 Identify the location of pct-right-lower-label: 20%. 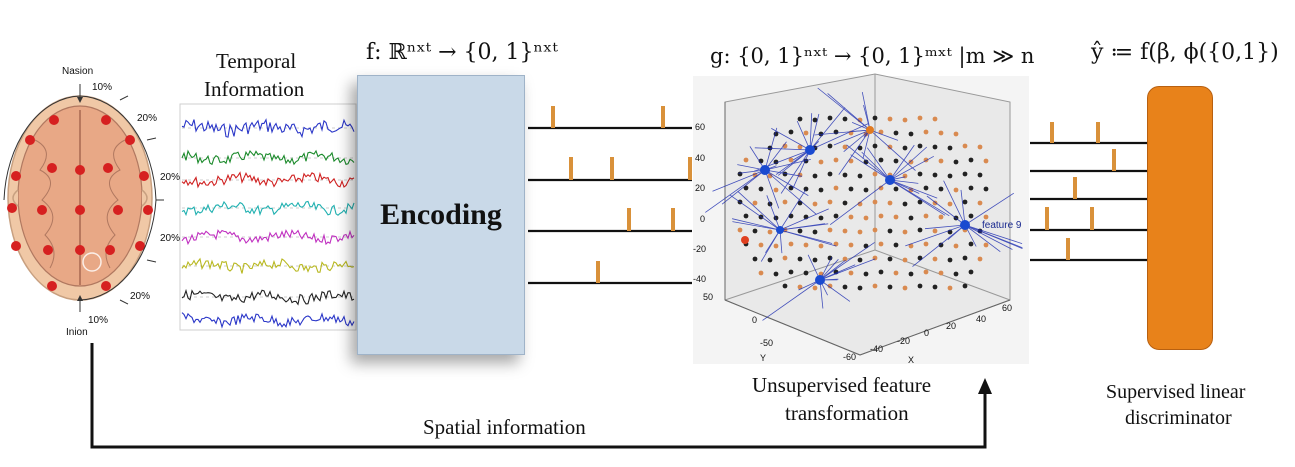
(140, 296).